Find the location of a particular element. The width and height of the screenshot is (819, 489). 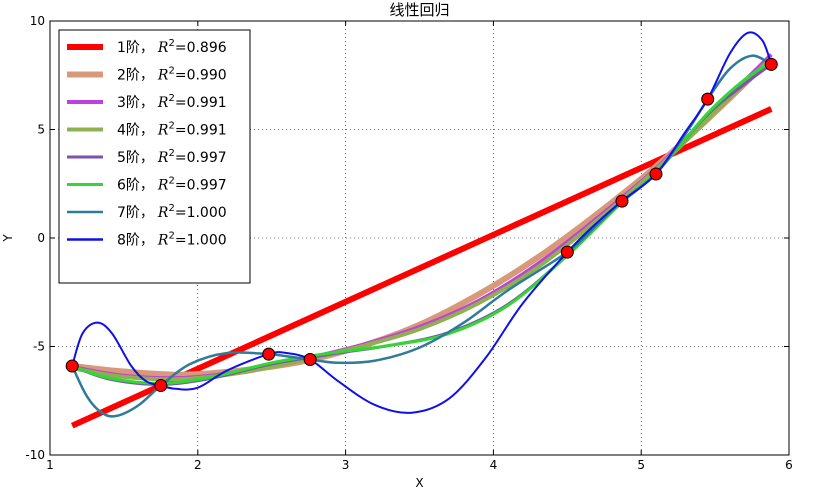

legend-label: 2阶， R2=0.990 is located at coordinates (172, 75).